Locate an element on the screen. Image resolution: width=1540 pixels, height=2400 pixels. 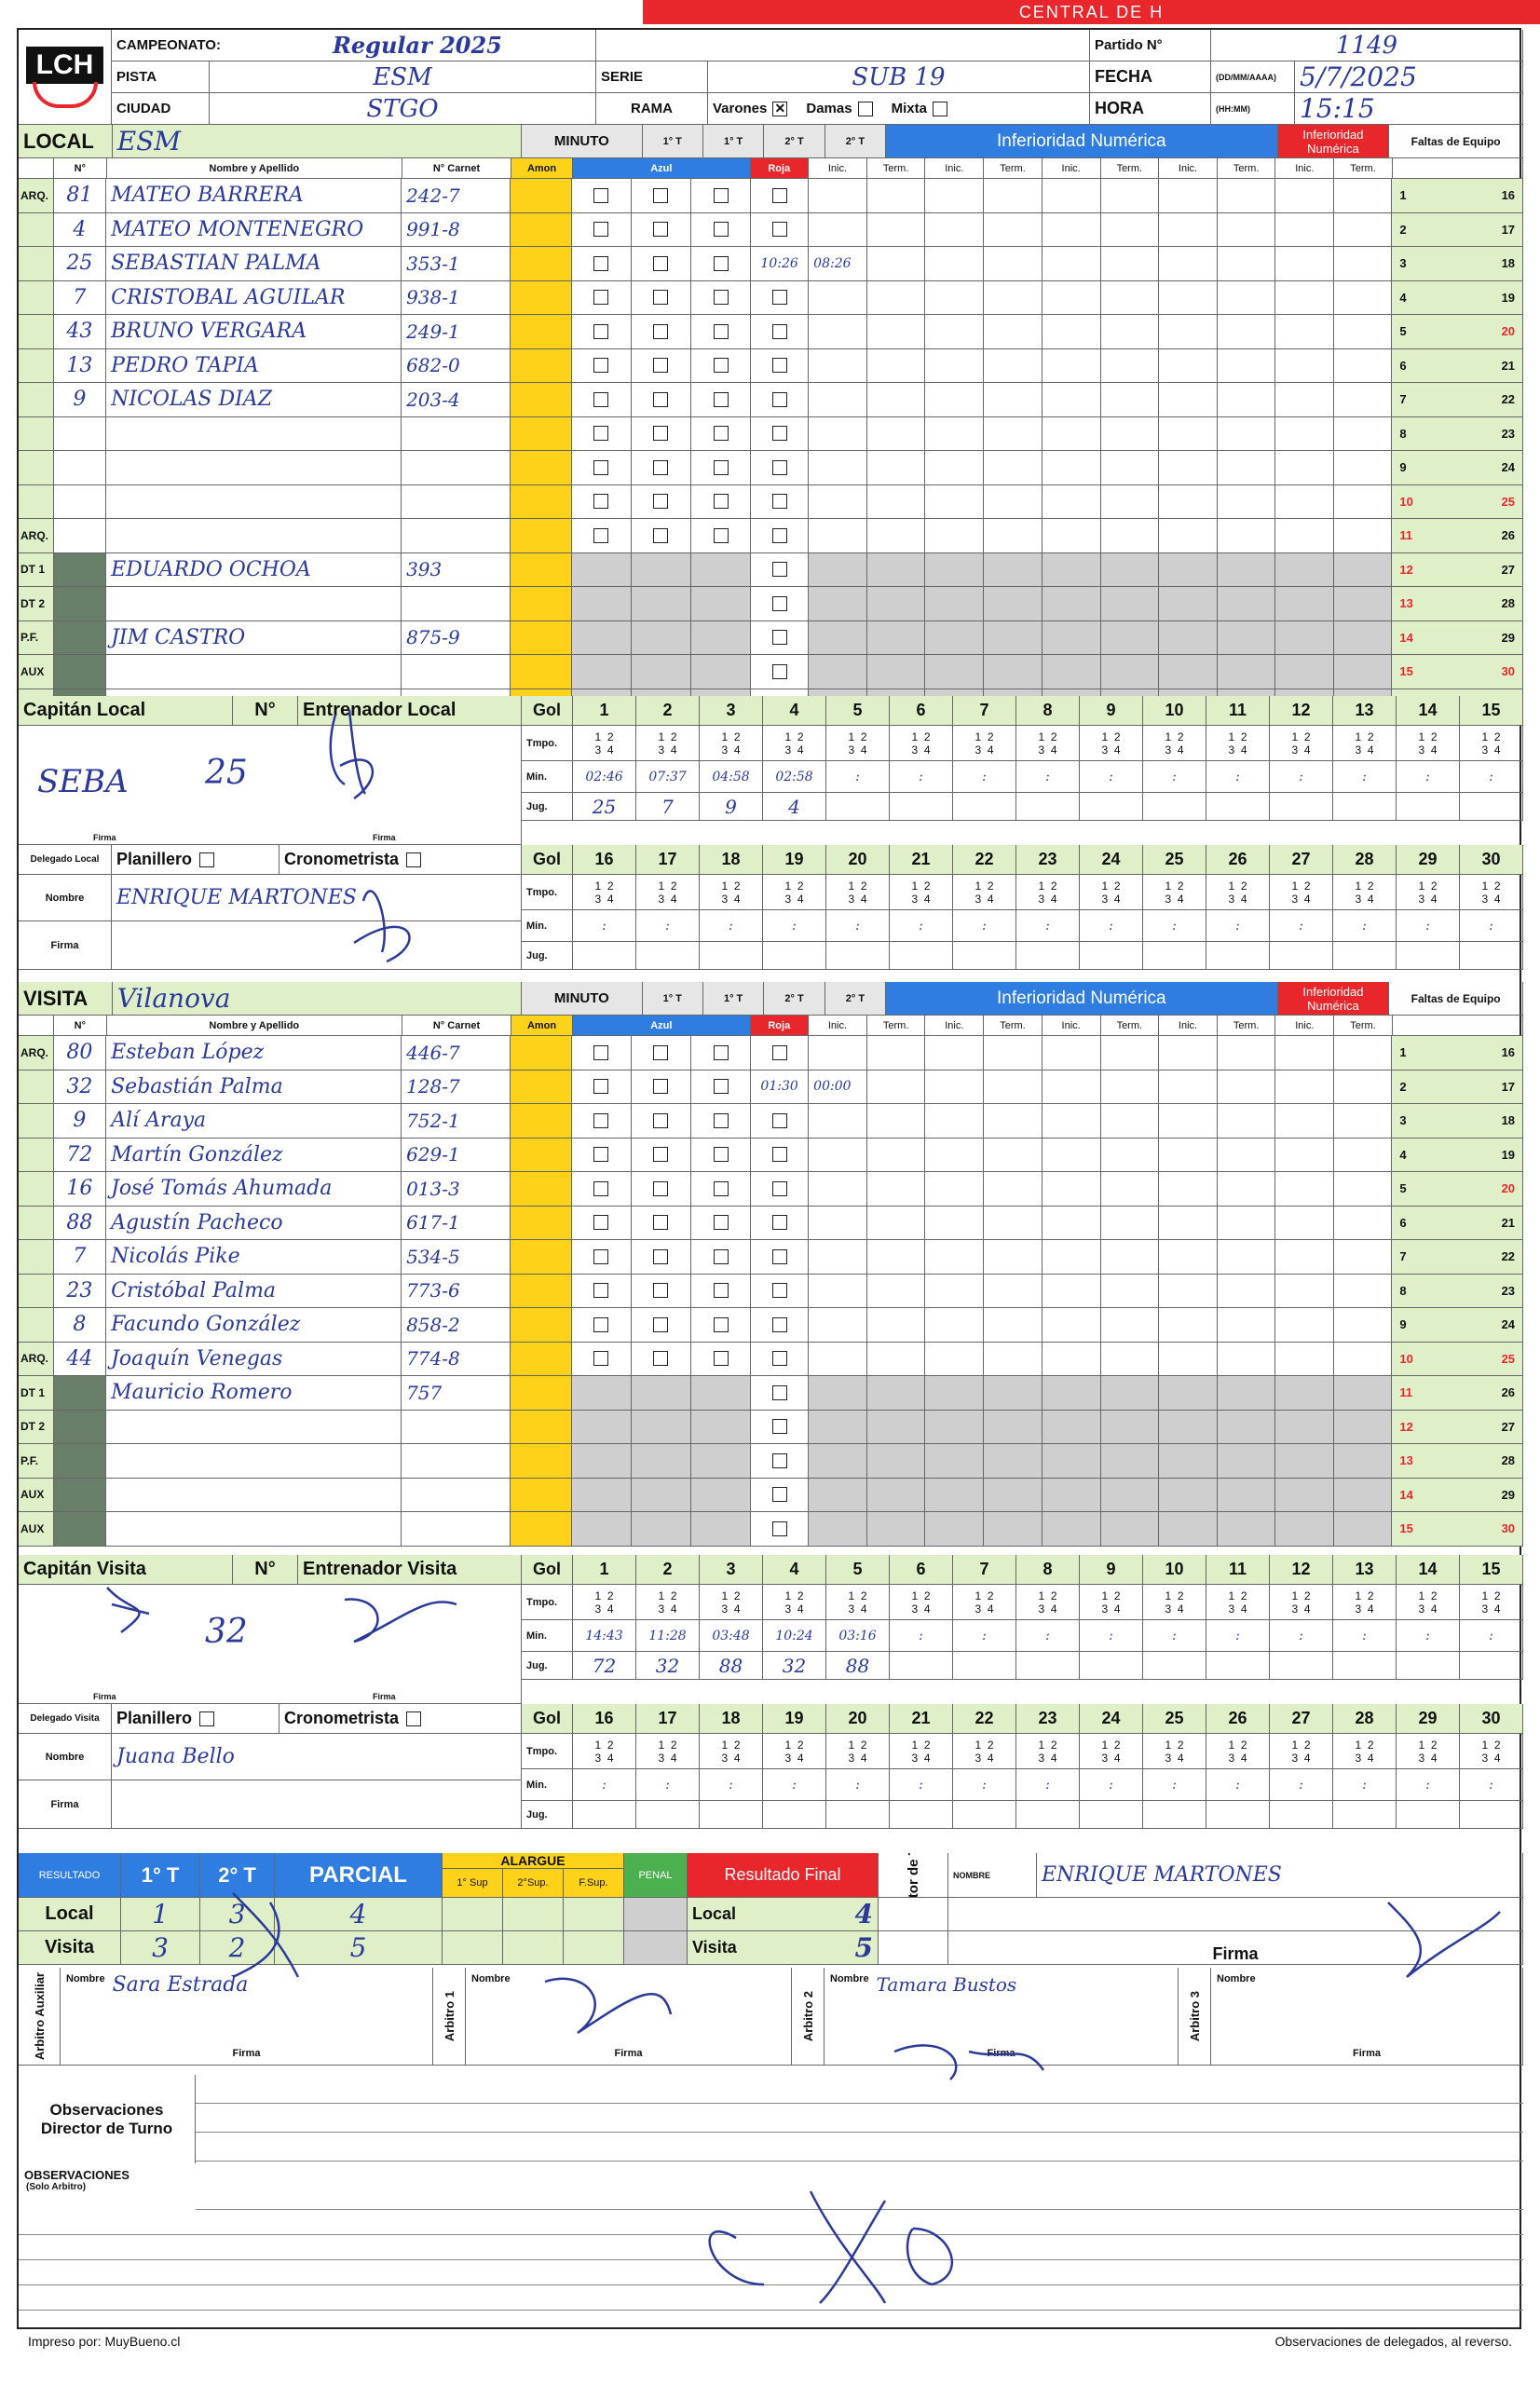
result-local-t1: 1 is located at coordinates (160, 1914).